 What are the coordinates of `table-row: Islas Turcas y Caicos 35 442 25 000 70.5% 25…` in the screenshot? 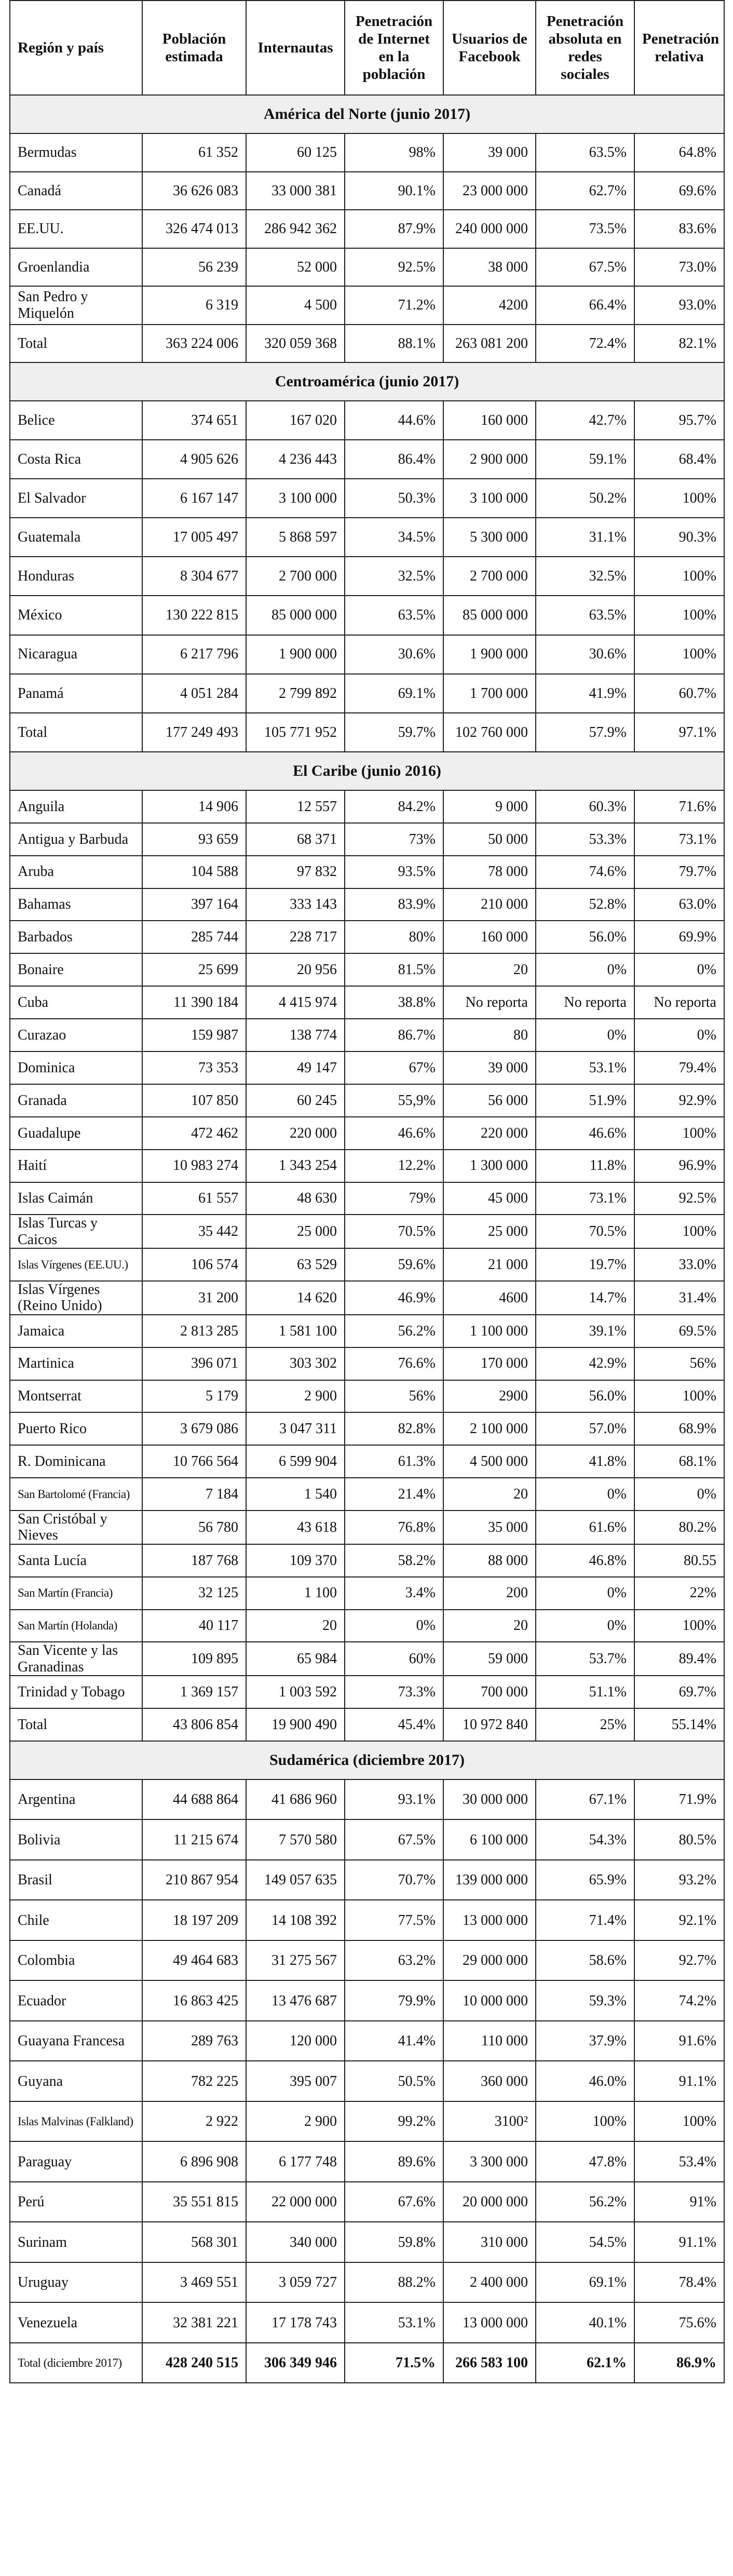 It's located at (367, 1231).